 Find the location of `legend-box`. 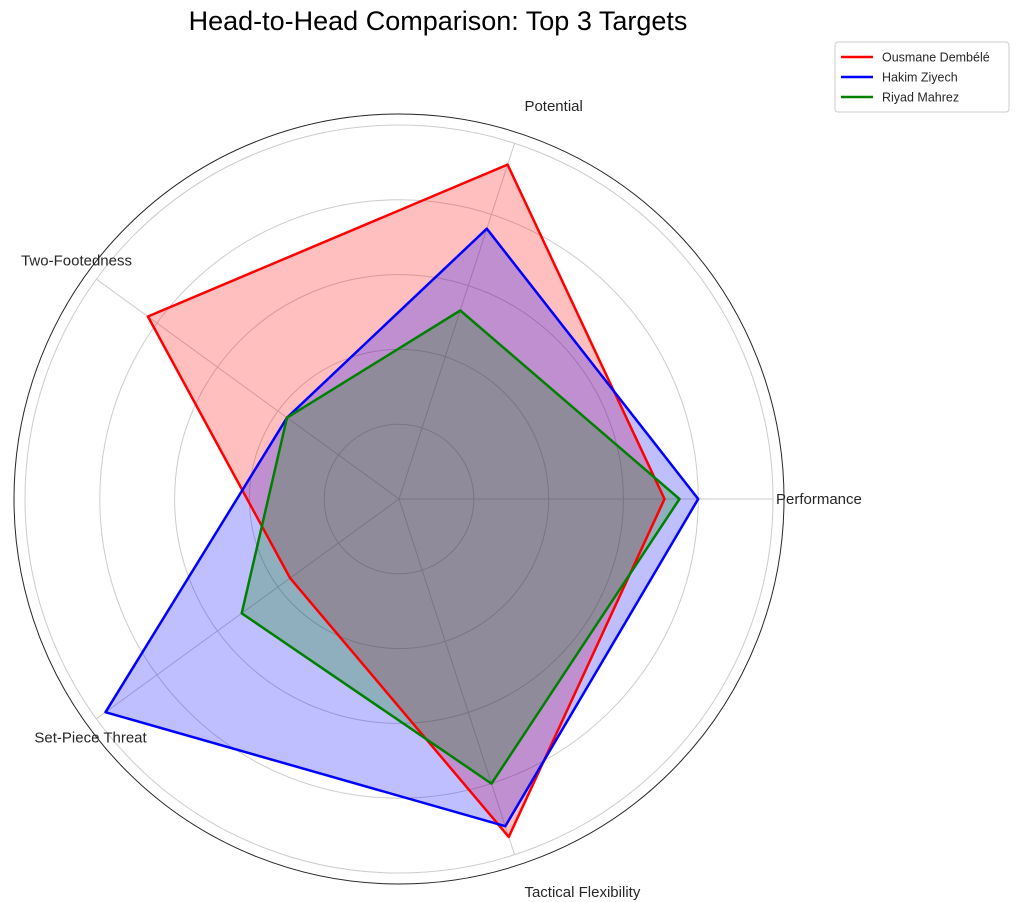

legend-box is located at coordinates (922, 77).